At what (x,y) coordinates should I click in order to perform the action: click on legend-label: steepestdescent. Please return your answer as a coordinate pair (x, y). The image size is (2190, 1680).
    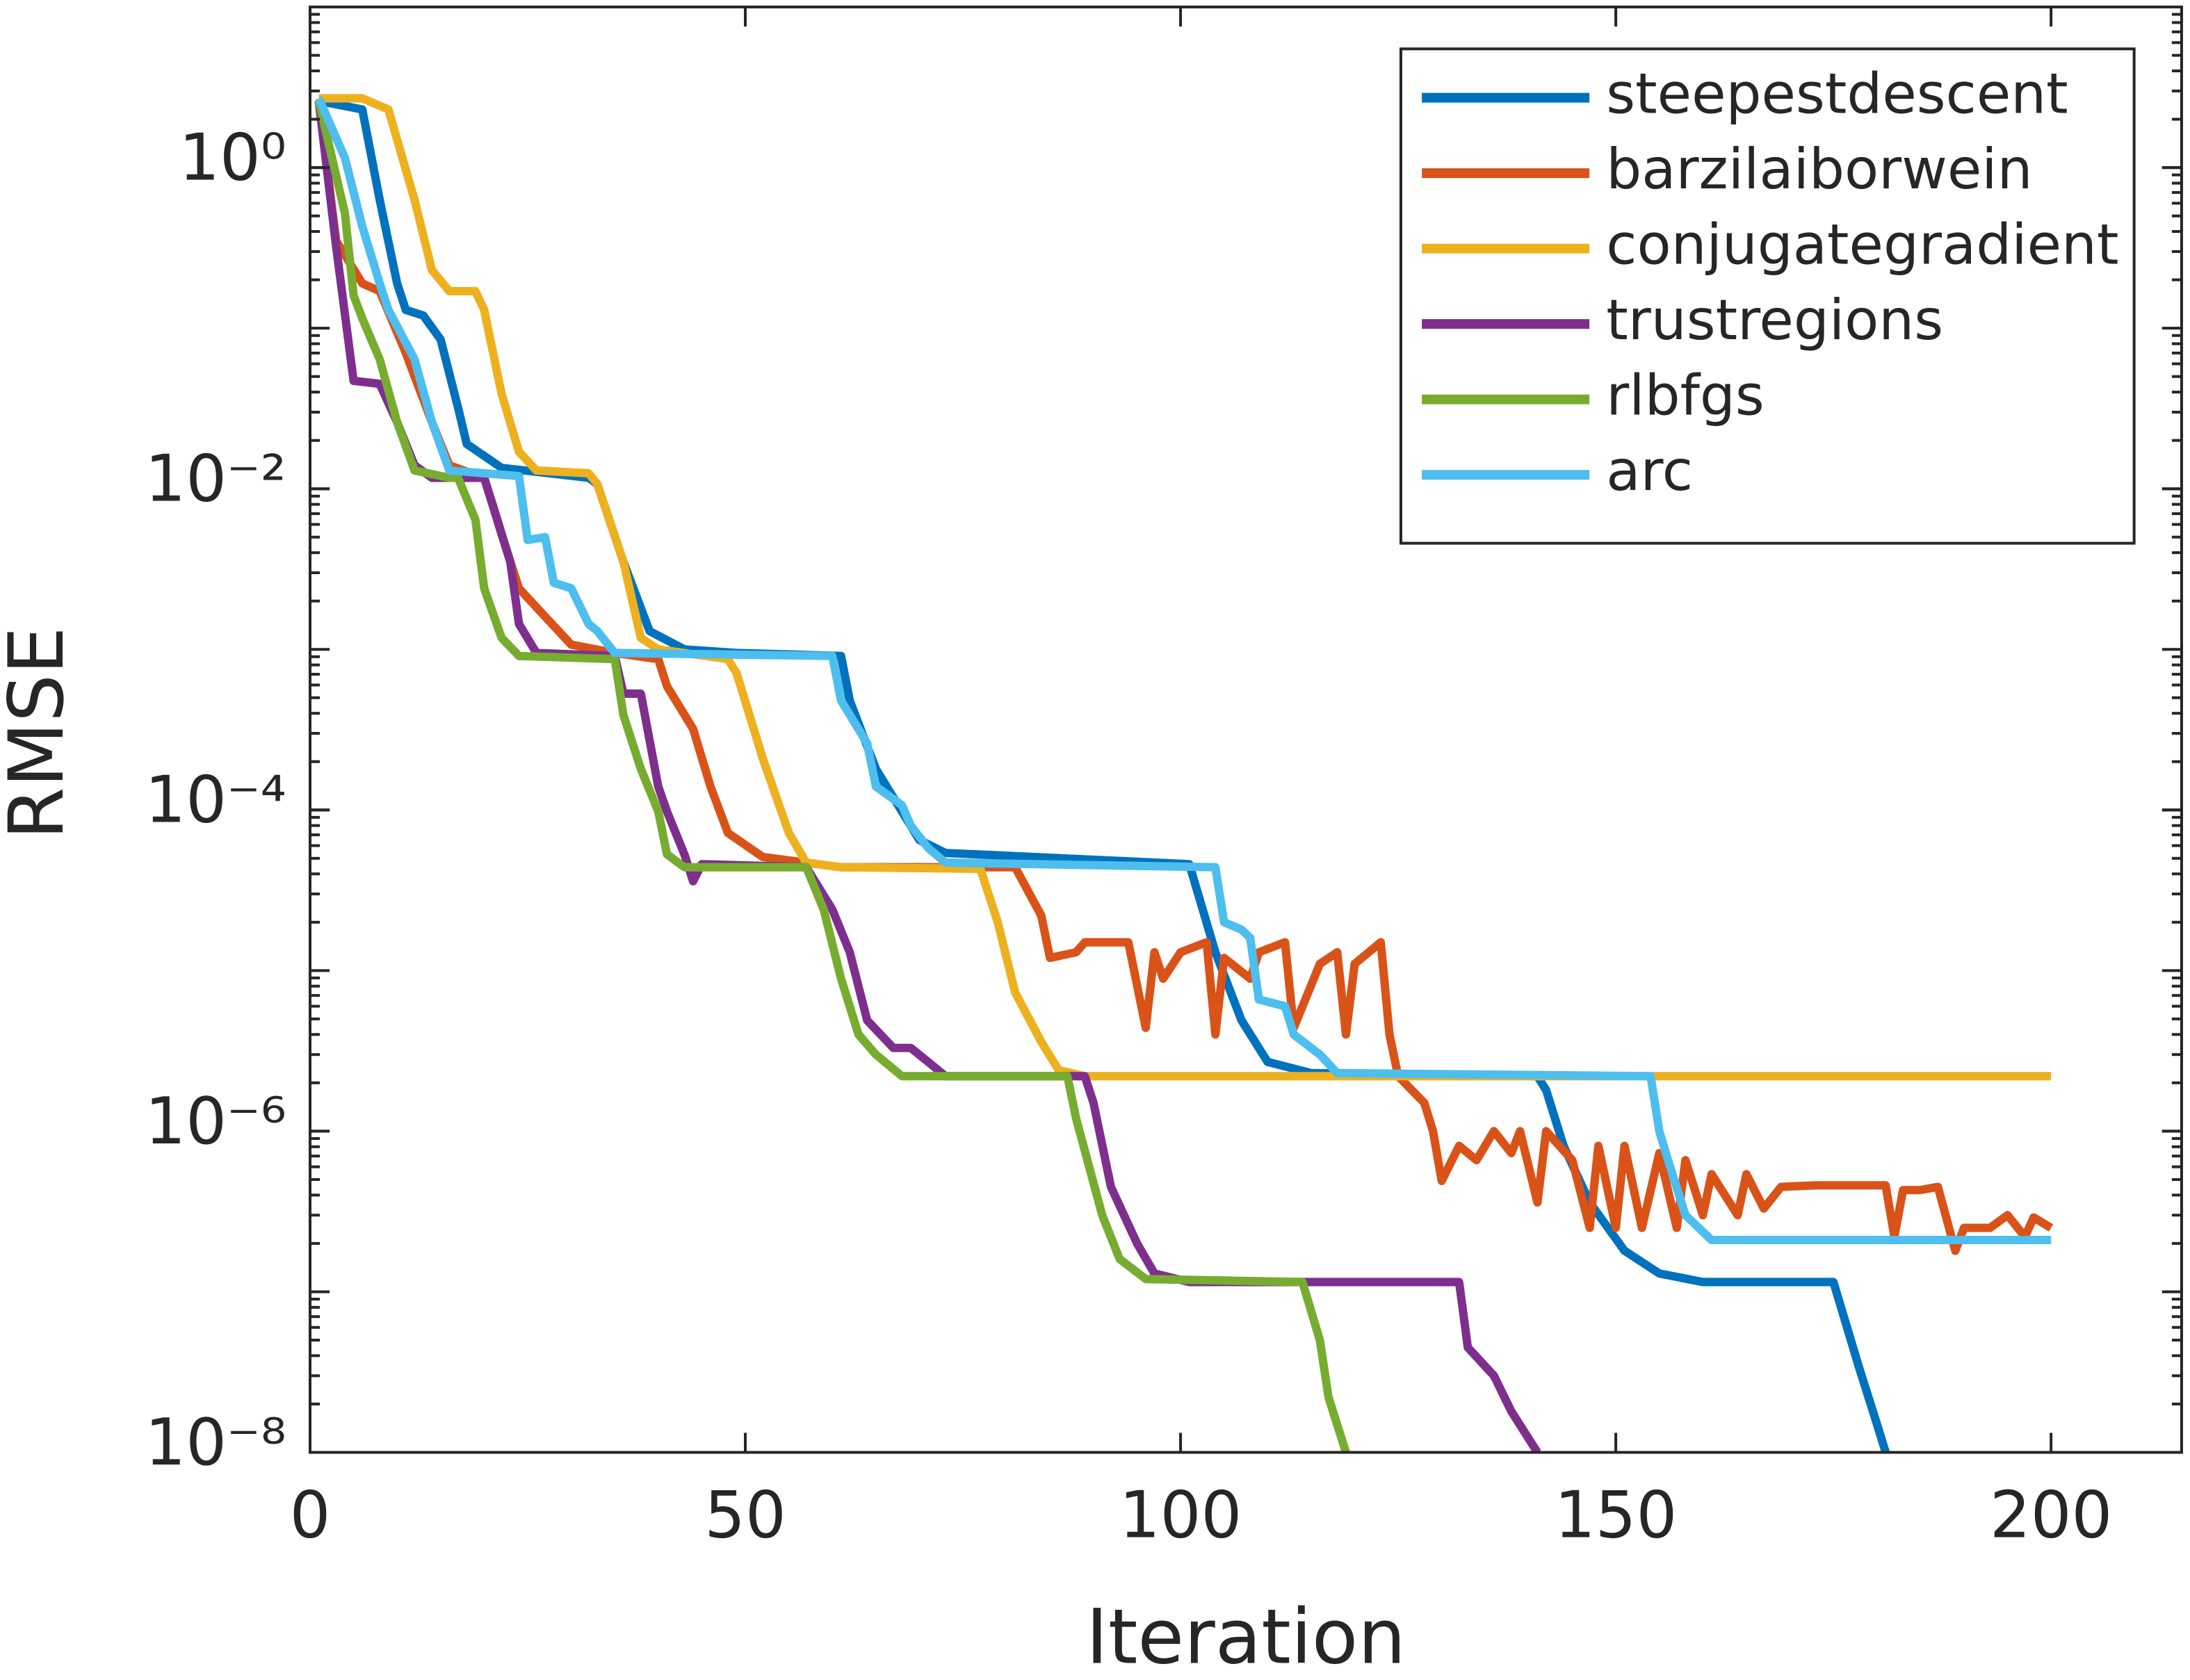
    Looking at the image, I should click on (1837, 94).